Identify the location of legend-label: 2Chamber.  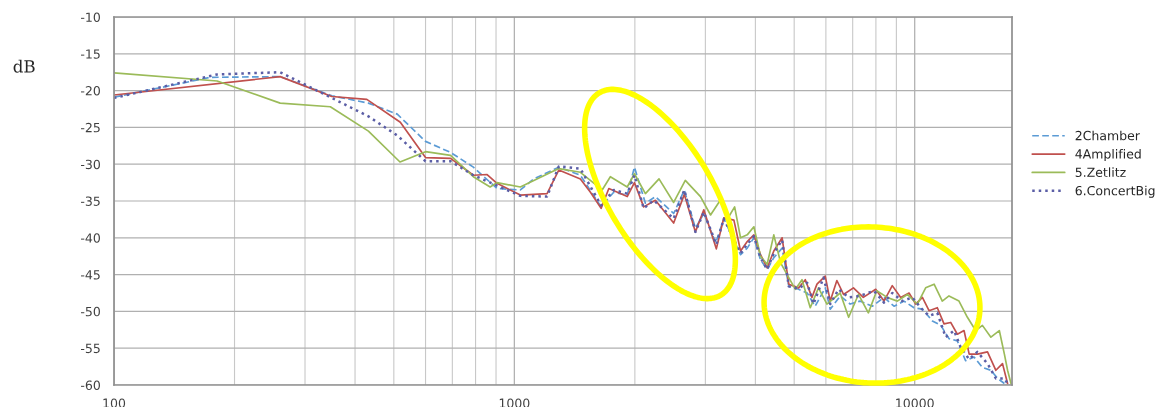
(1107, 135).